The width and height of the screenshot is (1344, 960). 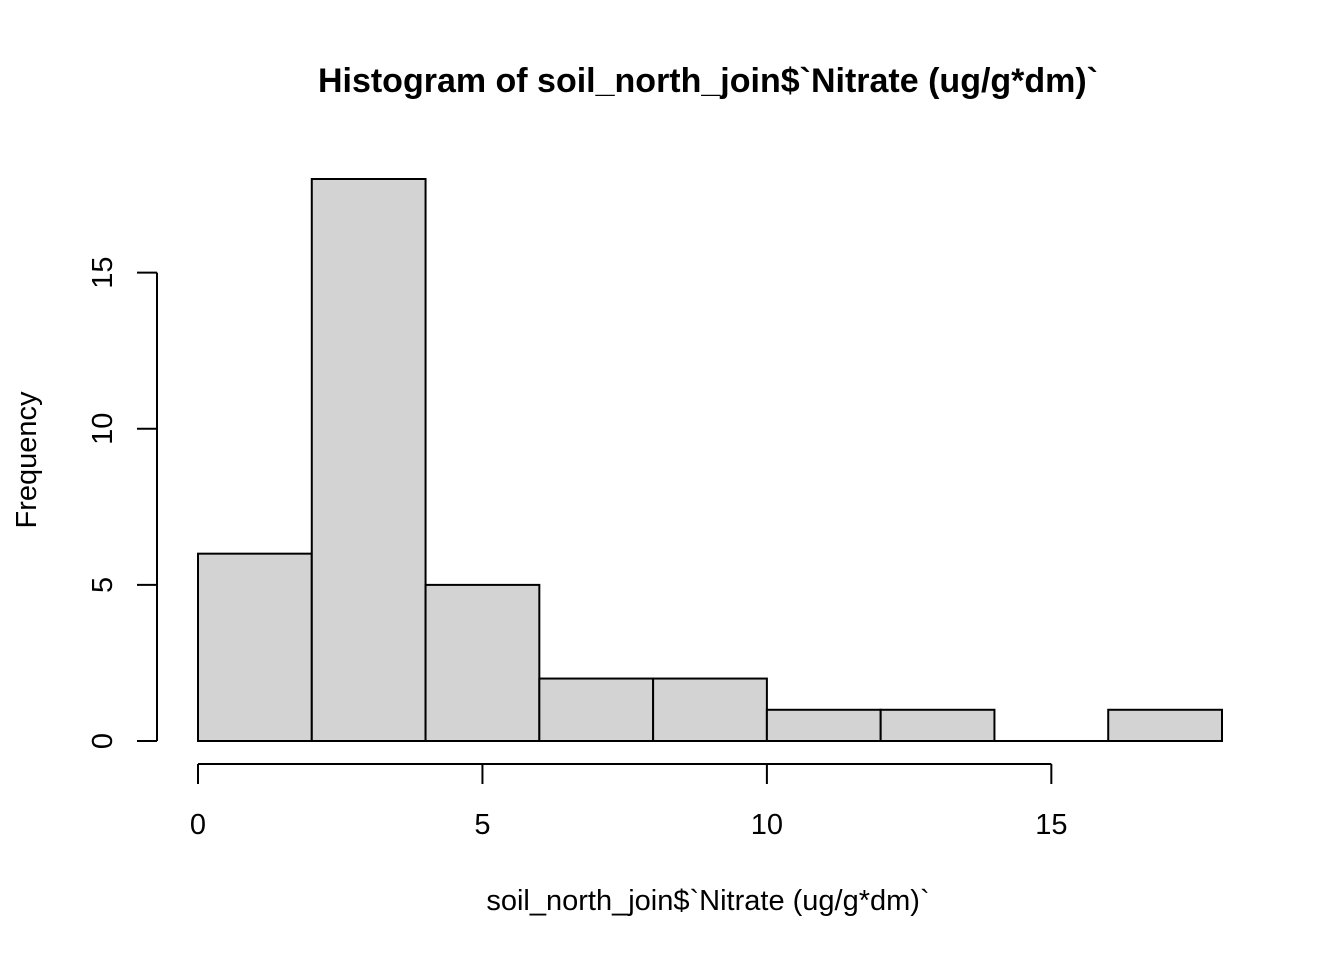 I want to click on x-axis-label: soil_north_join$`Nitrate (ug/g*dm)`, so click(x=707, y=901).